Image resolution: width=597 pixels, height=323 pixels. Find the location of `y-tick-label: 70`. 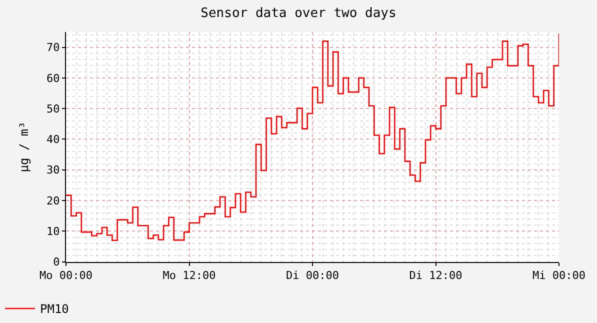

y-tick-label: 70 is located at coordinates (53, 47).